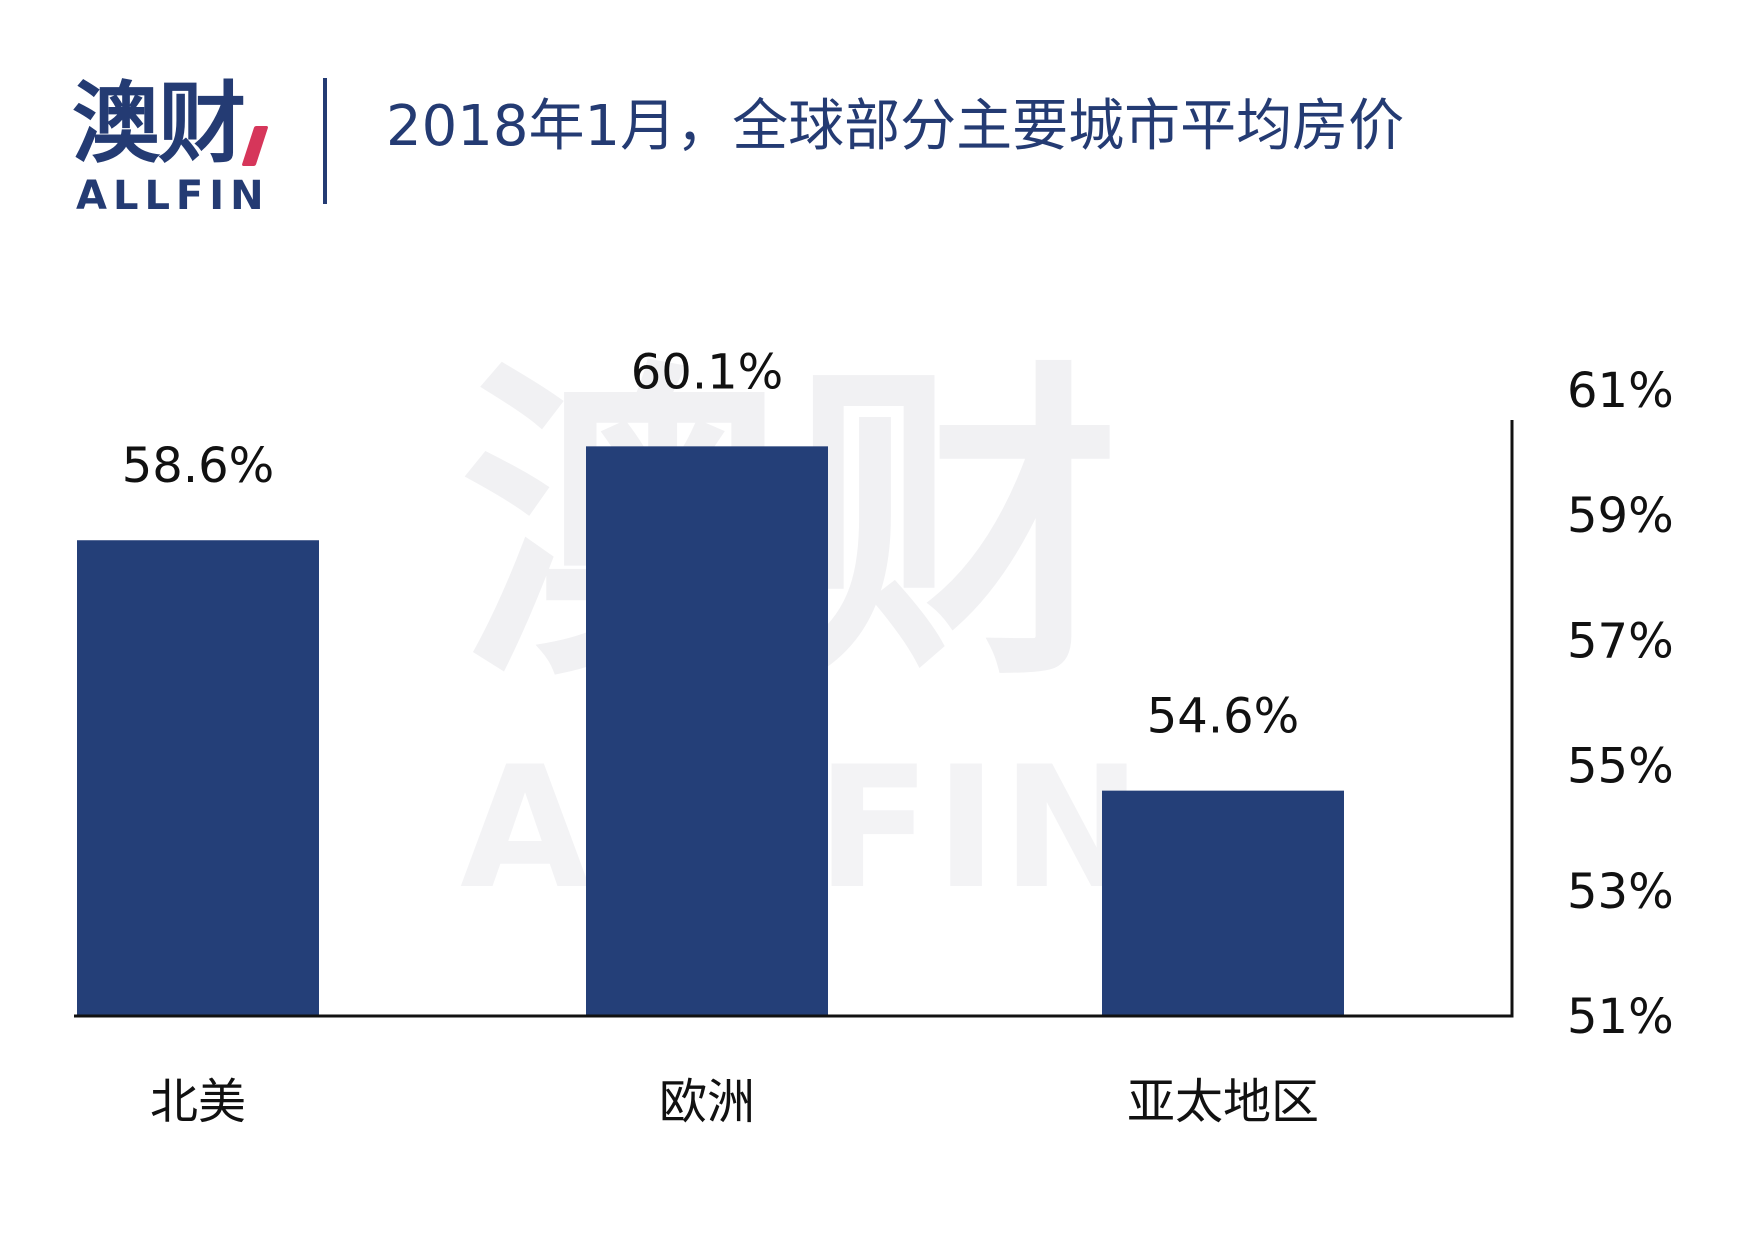 The height and width of the screenshot is (1240, 1748). What do you see at coordinates (1620, 391) in the screenshot?
I see `y-tick-label-1: 61%` at bounding box center [1620, 391].